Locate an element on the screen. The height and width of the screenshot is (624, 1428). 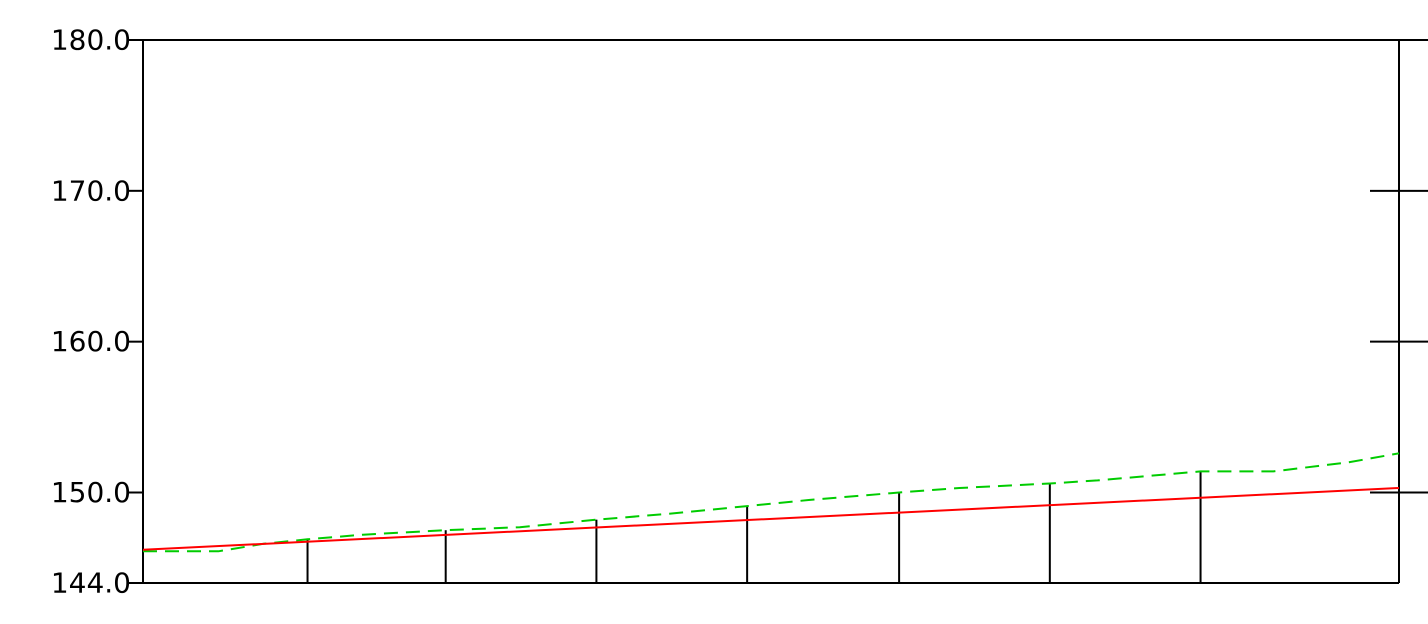
station-lines is located at coordinates (754, 527).